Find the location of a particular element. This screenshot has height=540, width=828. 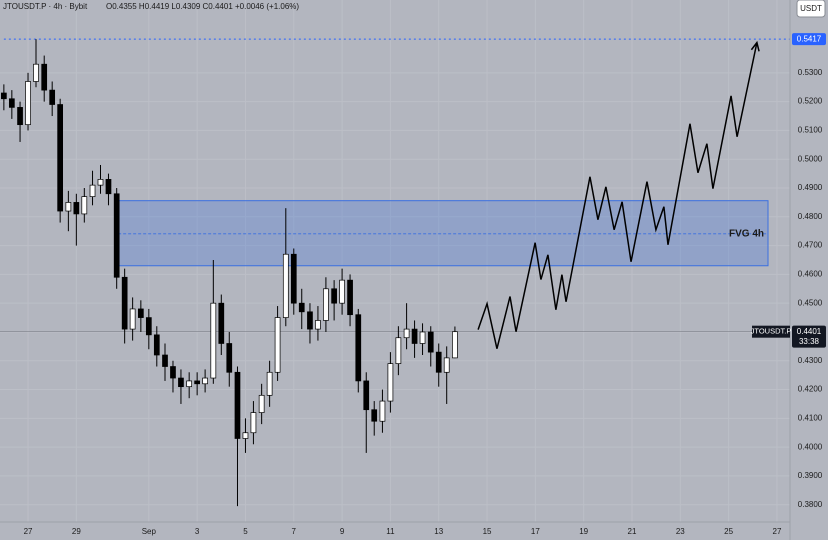

x-tick-label: 25 is located at coordinates (728, 531).